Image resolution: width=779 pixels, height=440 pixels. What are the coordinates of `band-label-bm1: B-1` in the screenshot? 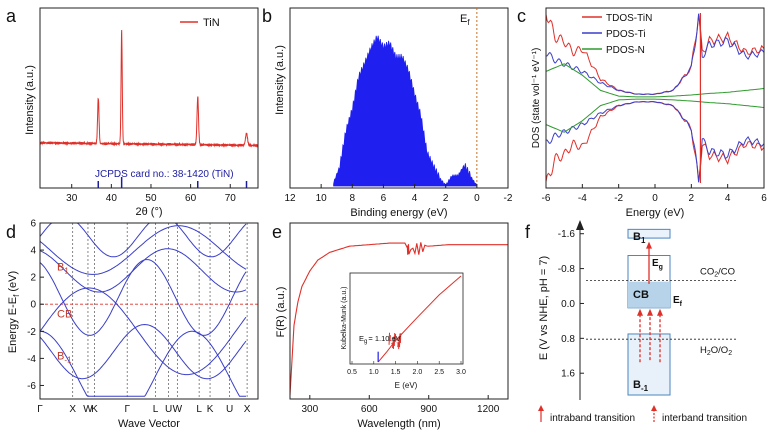 It's located at (641, 386).